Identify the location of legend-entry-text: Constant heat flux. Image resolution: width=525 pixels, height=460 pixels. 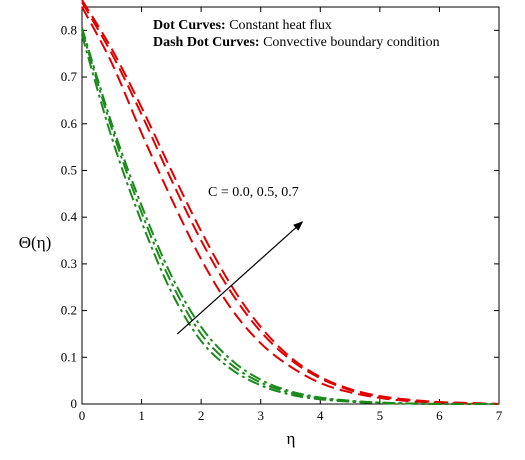
(279, 25).